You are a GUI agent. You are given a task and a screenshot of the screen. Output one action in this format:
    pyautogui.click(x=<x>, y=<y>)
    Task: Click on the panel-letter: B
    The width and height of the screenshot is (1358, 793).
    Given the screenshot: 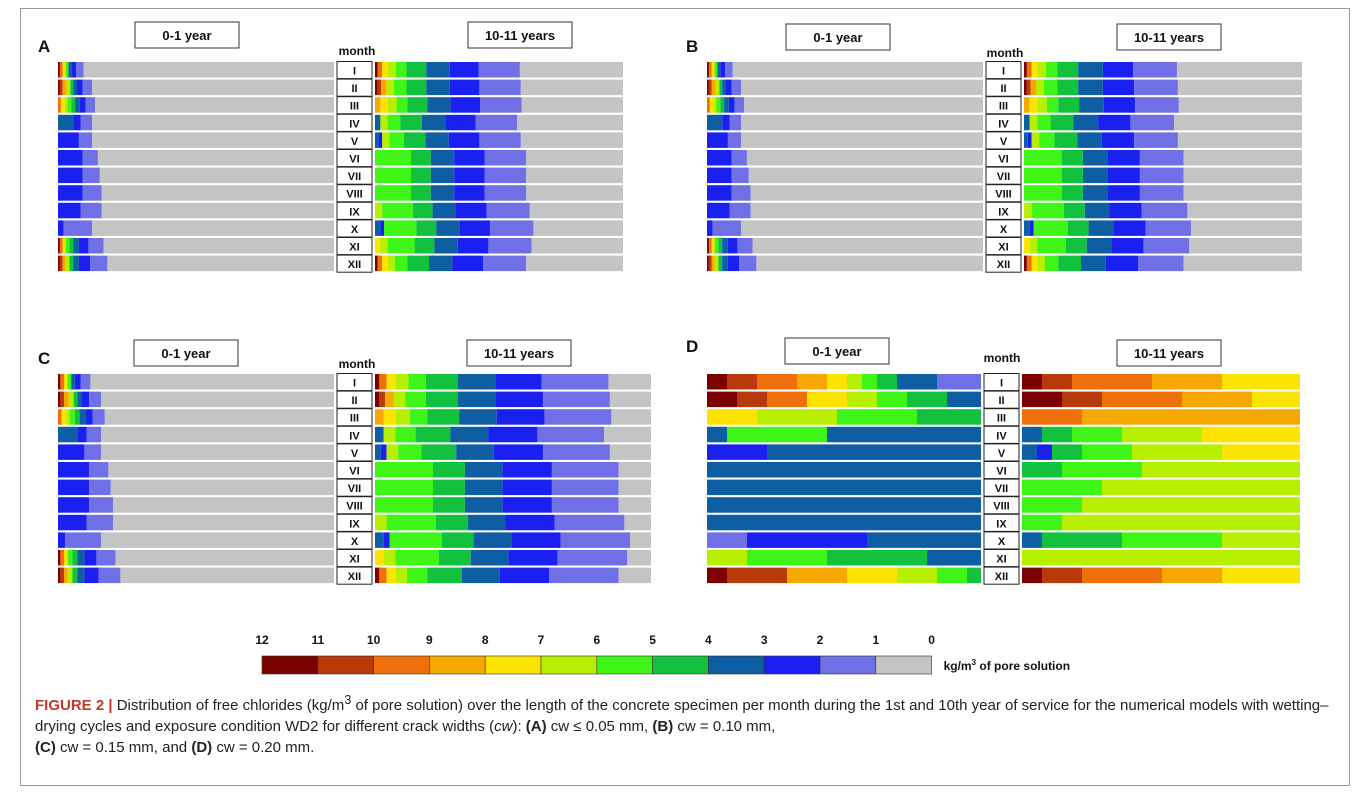 What is the action you would take?
    pyautogui.click(x=692, y=46)
    